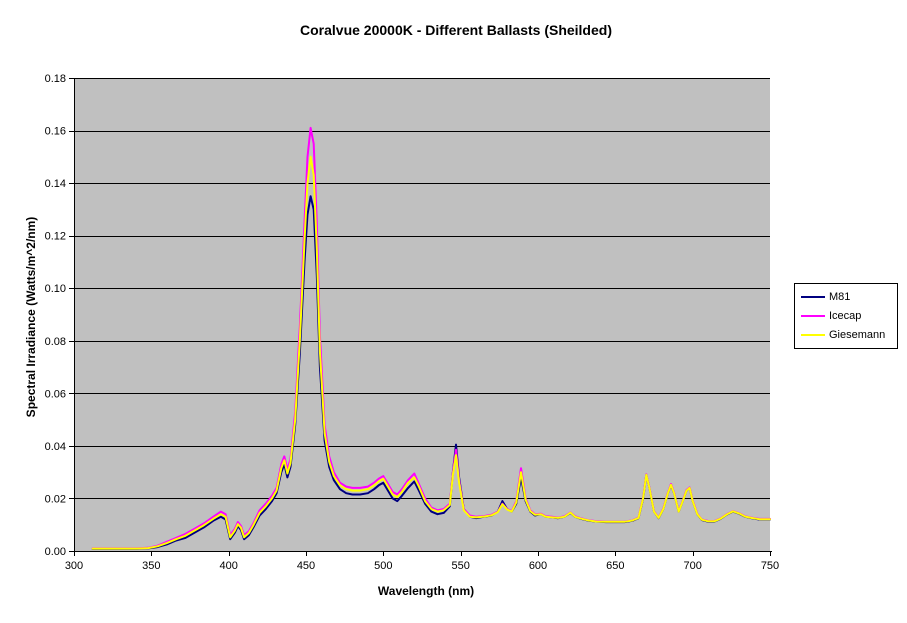  What do you see at coordinates (55, 552) in the screenshot?
I see `y-tick-label: 0.00` at bounding box center [55, 552].